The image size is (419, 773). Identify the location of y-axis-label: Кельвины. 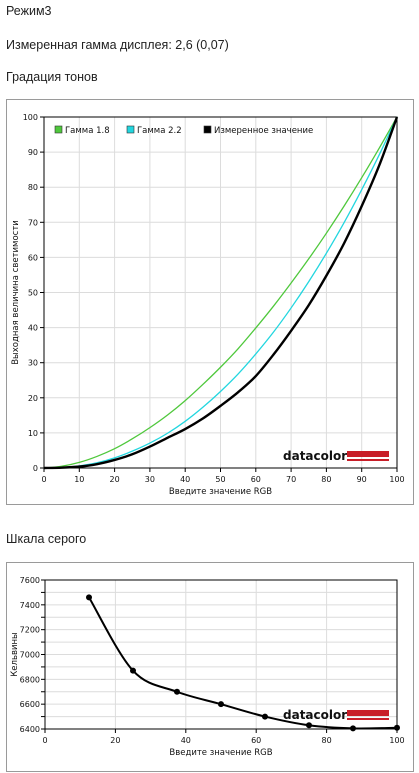
(15, 654).